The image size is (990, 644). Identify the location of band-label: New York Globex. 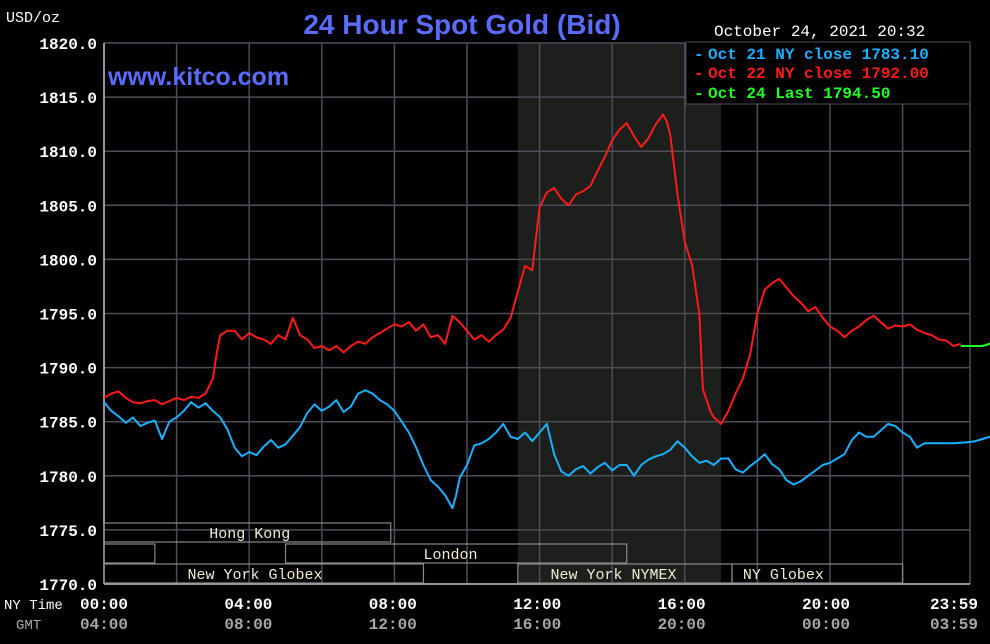
(254, 575).